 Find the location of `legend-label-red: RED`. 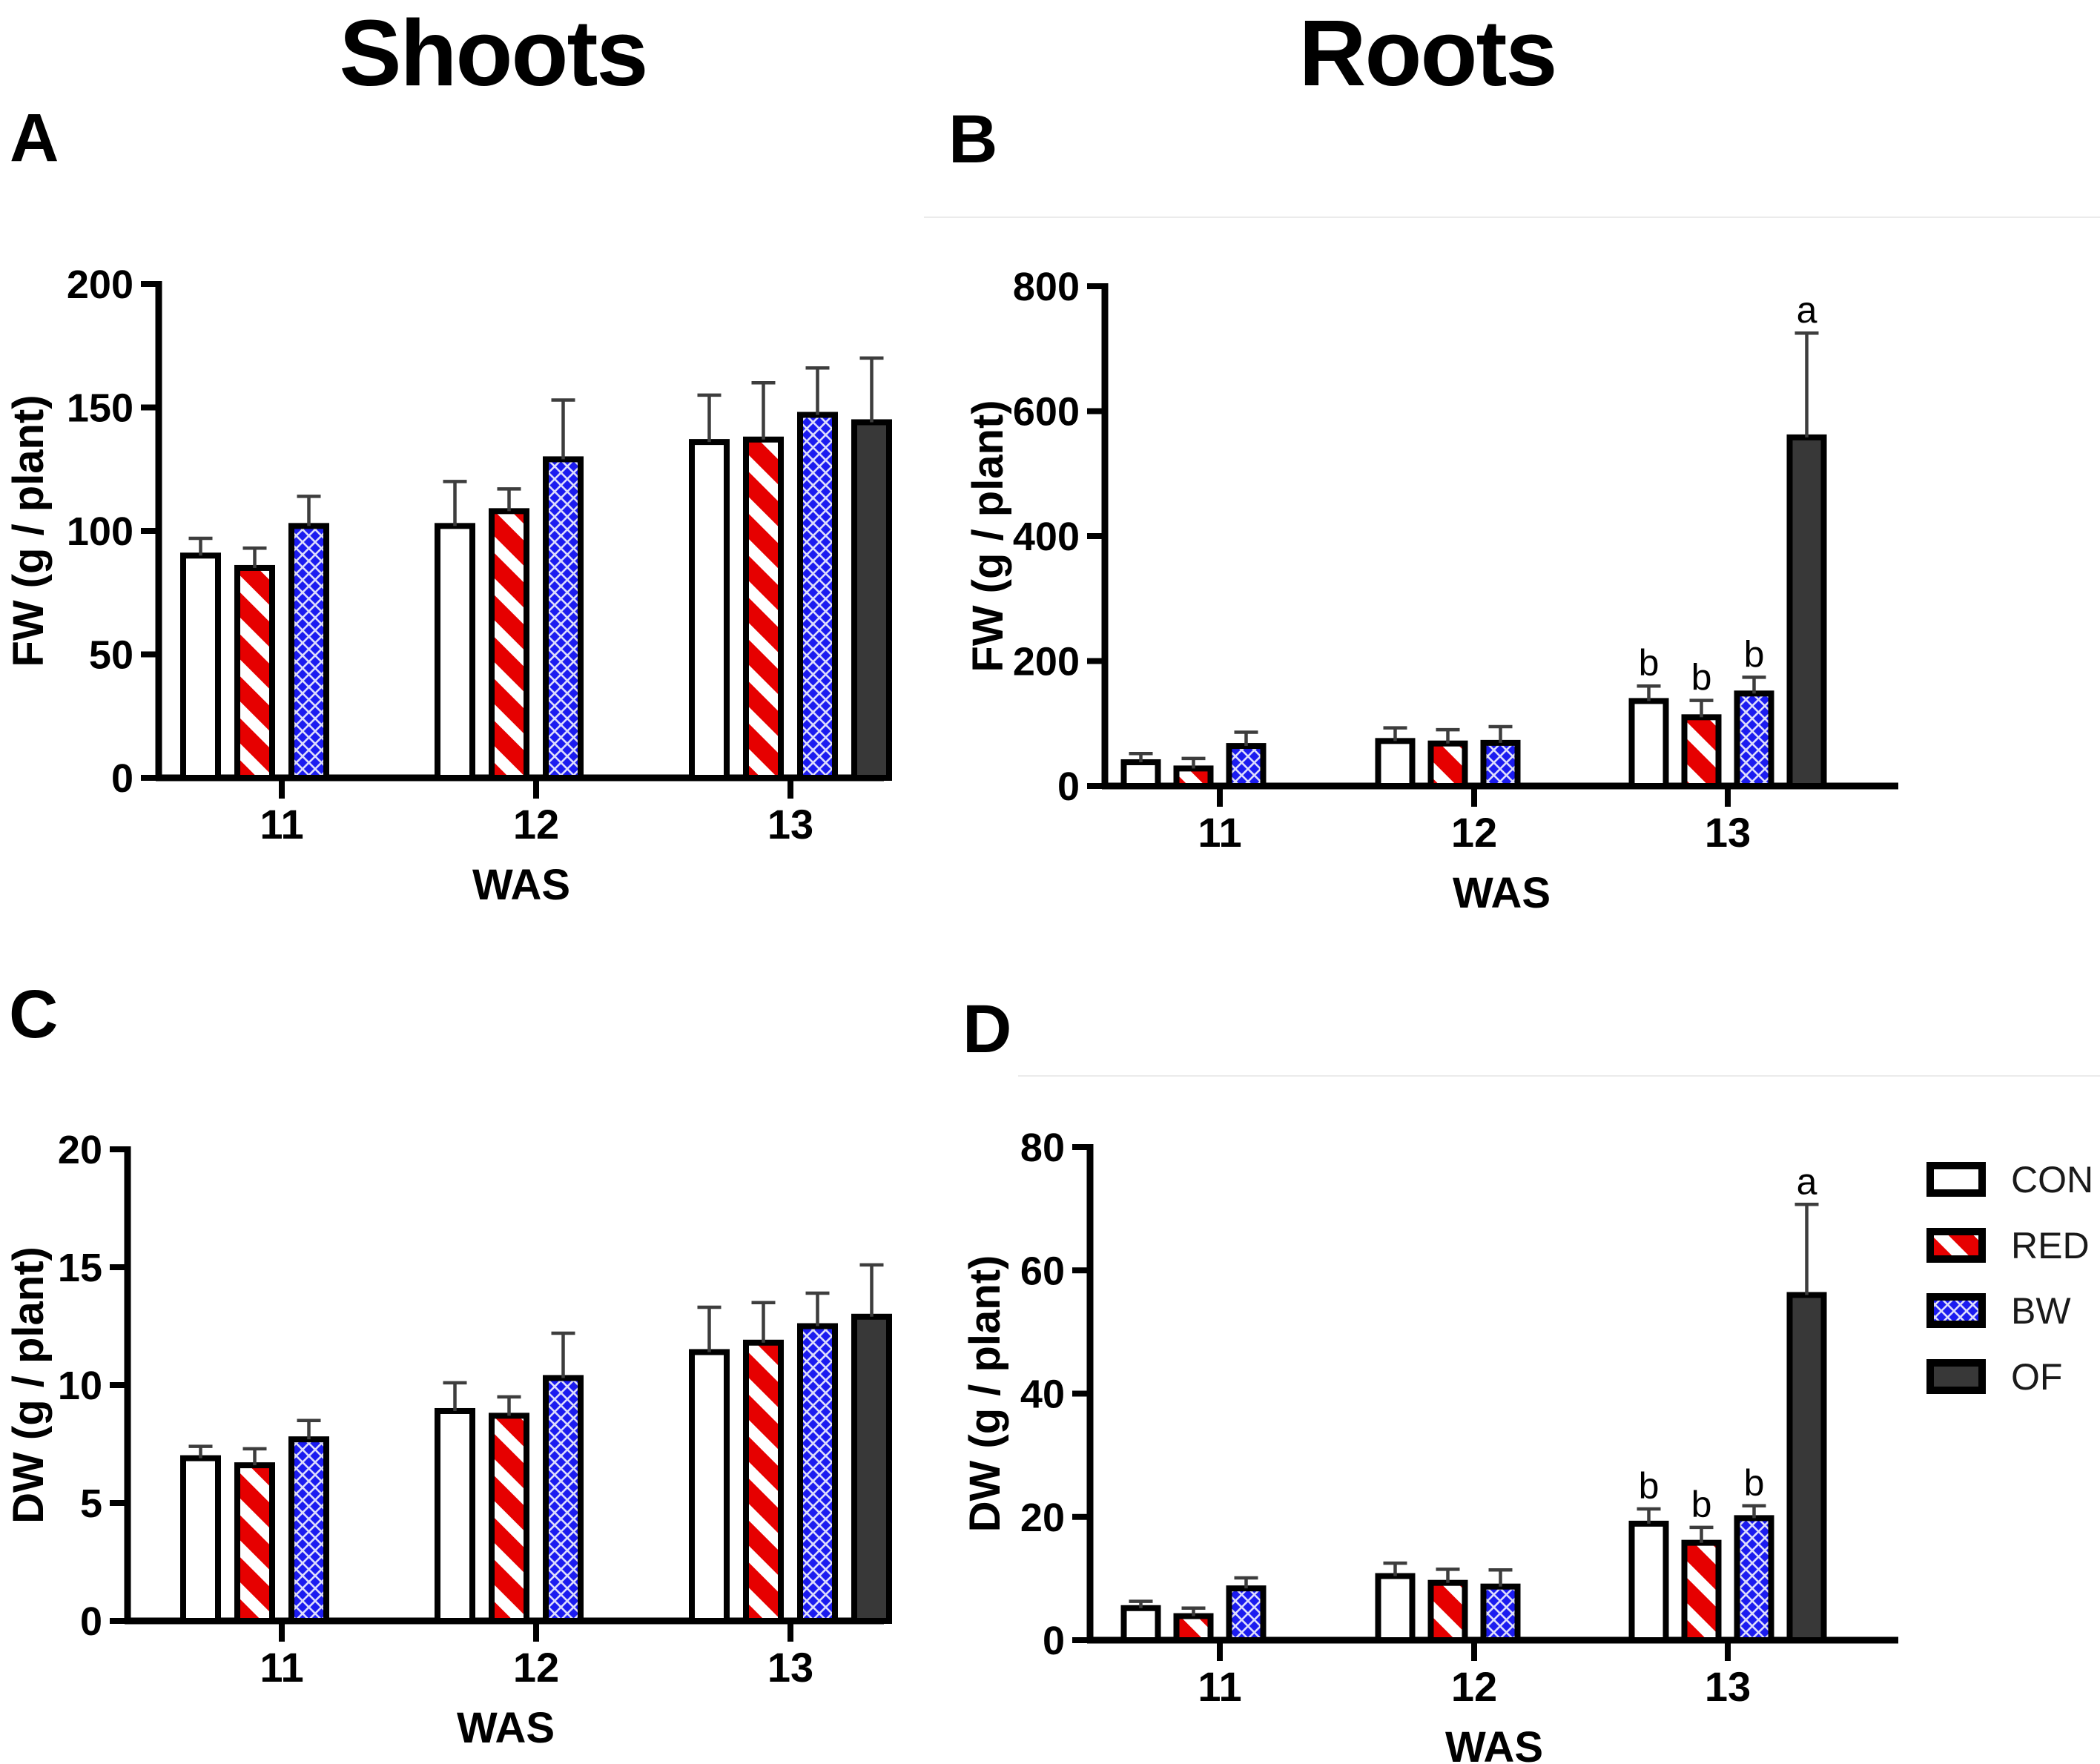

legend-label-red: RED is located at coordinates (2050, 1246).